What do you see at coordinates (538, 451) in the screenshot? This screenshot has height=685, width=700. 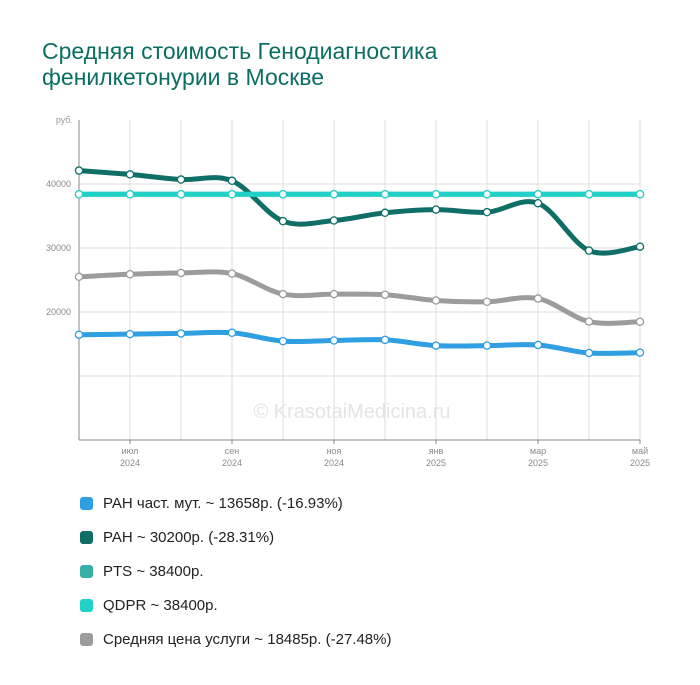 I see `x-tick-label-month: мар` at bounding box center [538, 451].